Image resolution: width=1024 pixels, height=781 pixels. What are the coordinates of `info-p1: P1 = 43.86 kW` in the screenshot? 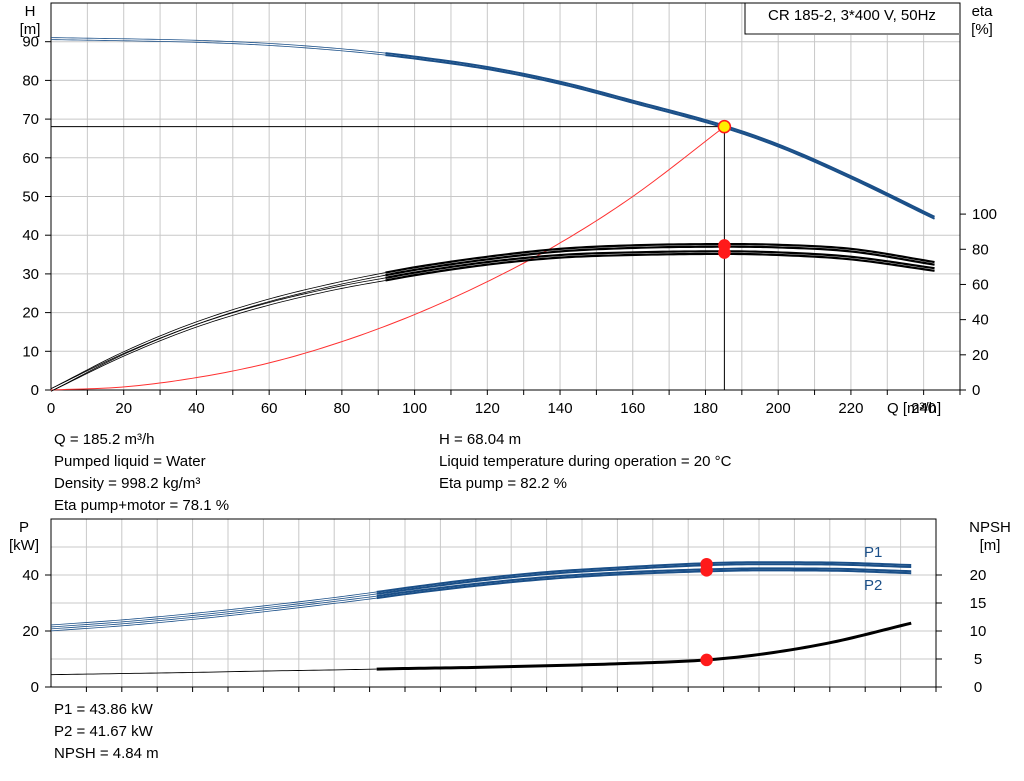 It's located at (103, 709).